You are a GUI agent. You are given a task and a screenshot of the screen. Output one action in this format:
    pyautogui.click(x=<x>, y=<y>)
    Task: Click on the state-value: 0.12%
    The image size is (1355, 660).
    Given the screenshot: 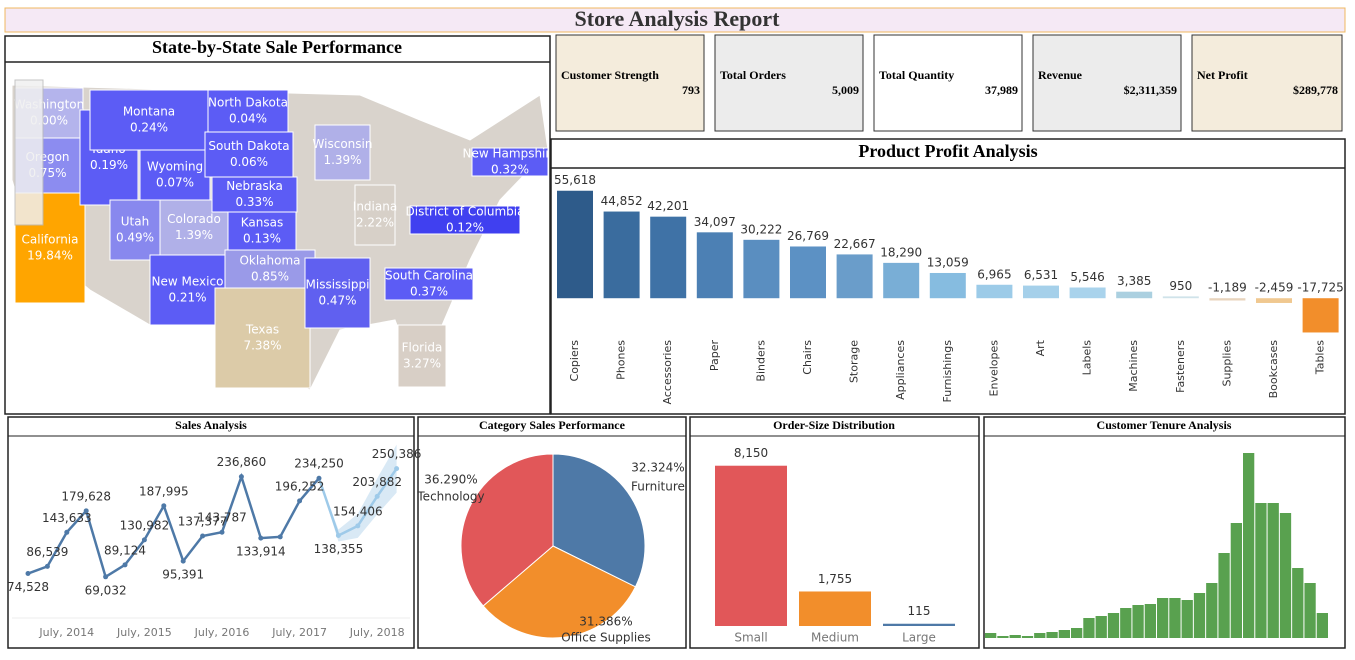 What is the action you would take?
    pyautogui.click(x=465, y=228)
    